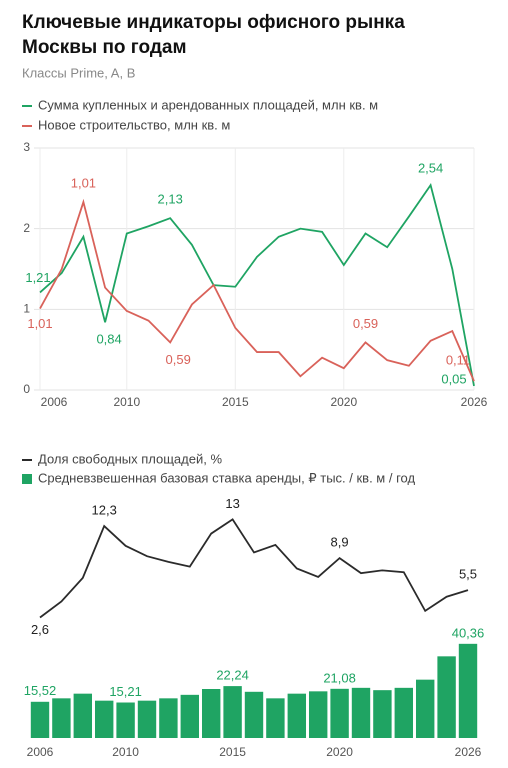 The image size is (508, 768). Describe the element at coordinates (232, 675) in the screenshot. I see `value-label: 22,24` at that location.